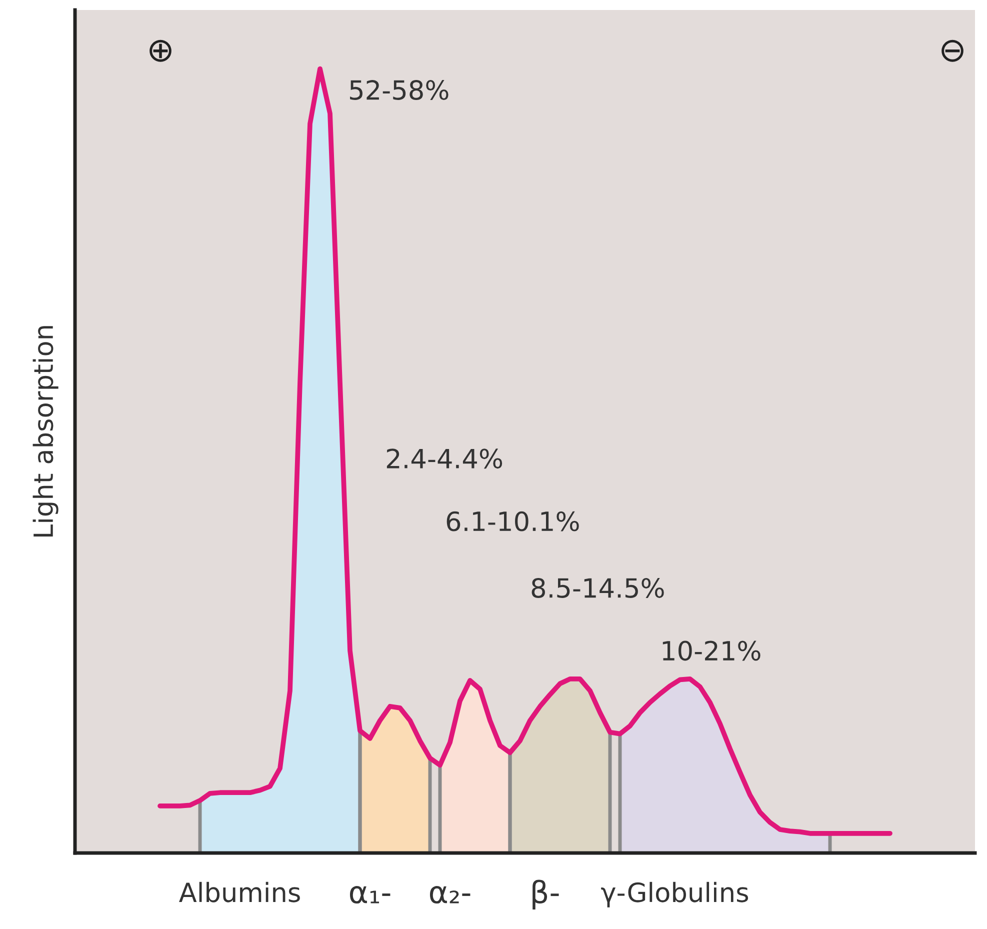 The height and width of the screenshot is (929, 987). Describe the element at coordinates (444, 458) in the screenshot. I see `annotation: 2.4-4.4%` at that location.